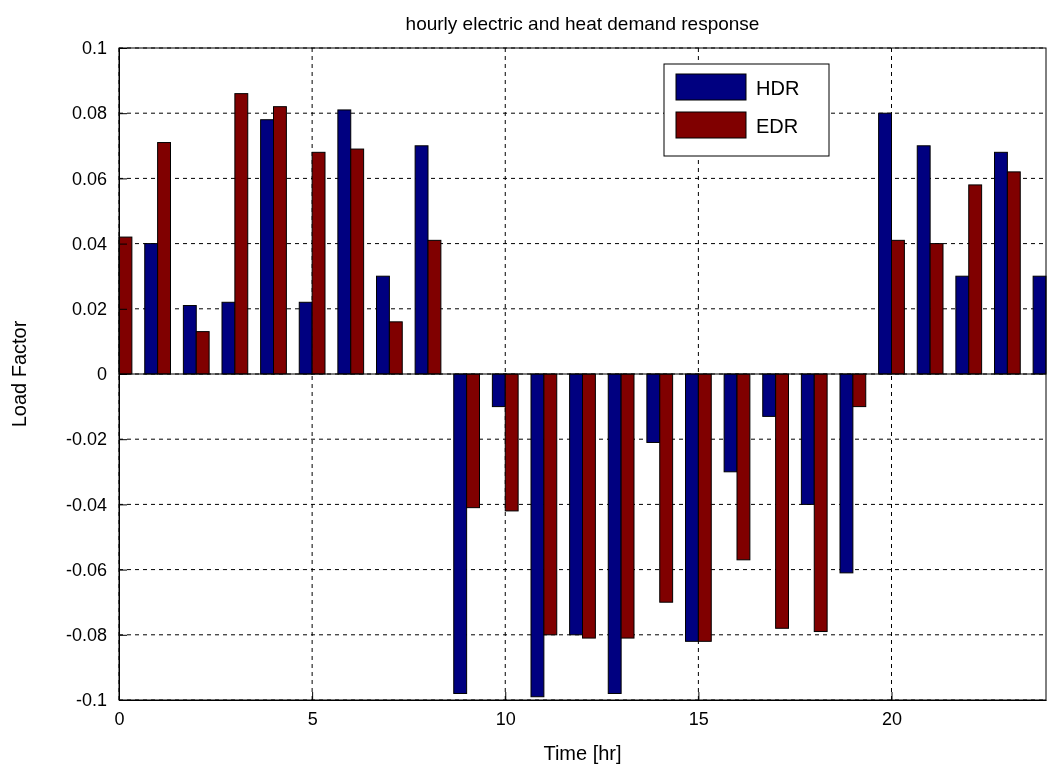 This screenshot has width=1049, height=776. Describe the element at coordinates (86, 569) in the screenshot. I see `y-tick-label: -0.06` at that location.